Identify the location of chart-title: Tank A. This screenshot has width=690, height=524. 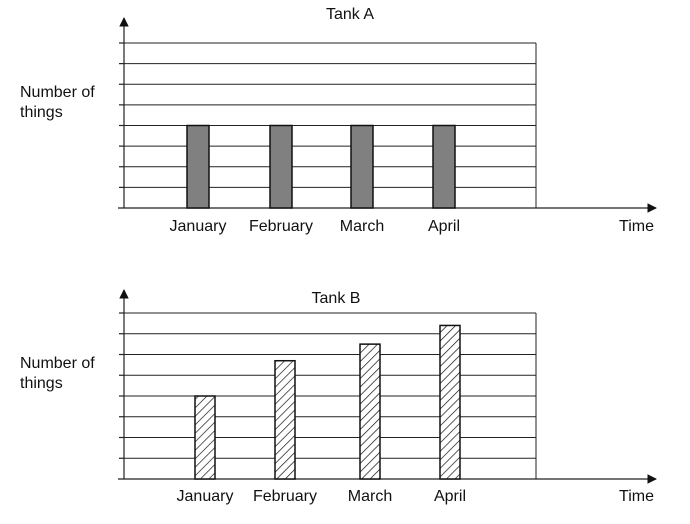
(350, 14).